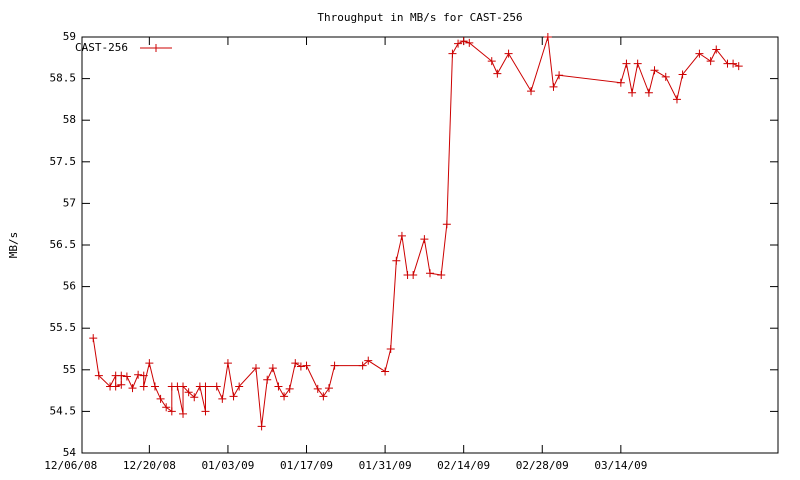  Describe the element at coordinates (69, 369) in the screenshot. I see `y-tick-label: 55` at that location.